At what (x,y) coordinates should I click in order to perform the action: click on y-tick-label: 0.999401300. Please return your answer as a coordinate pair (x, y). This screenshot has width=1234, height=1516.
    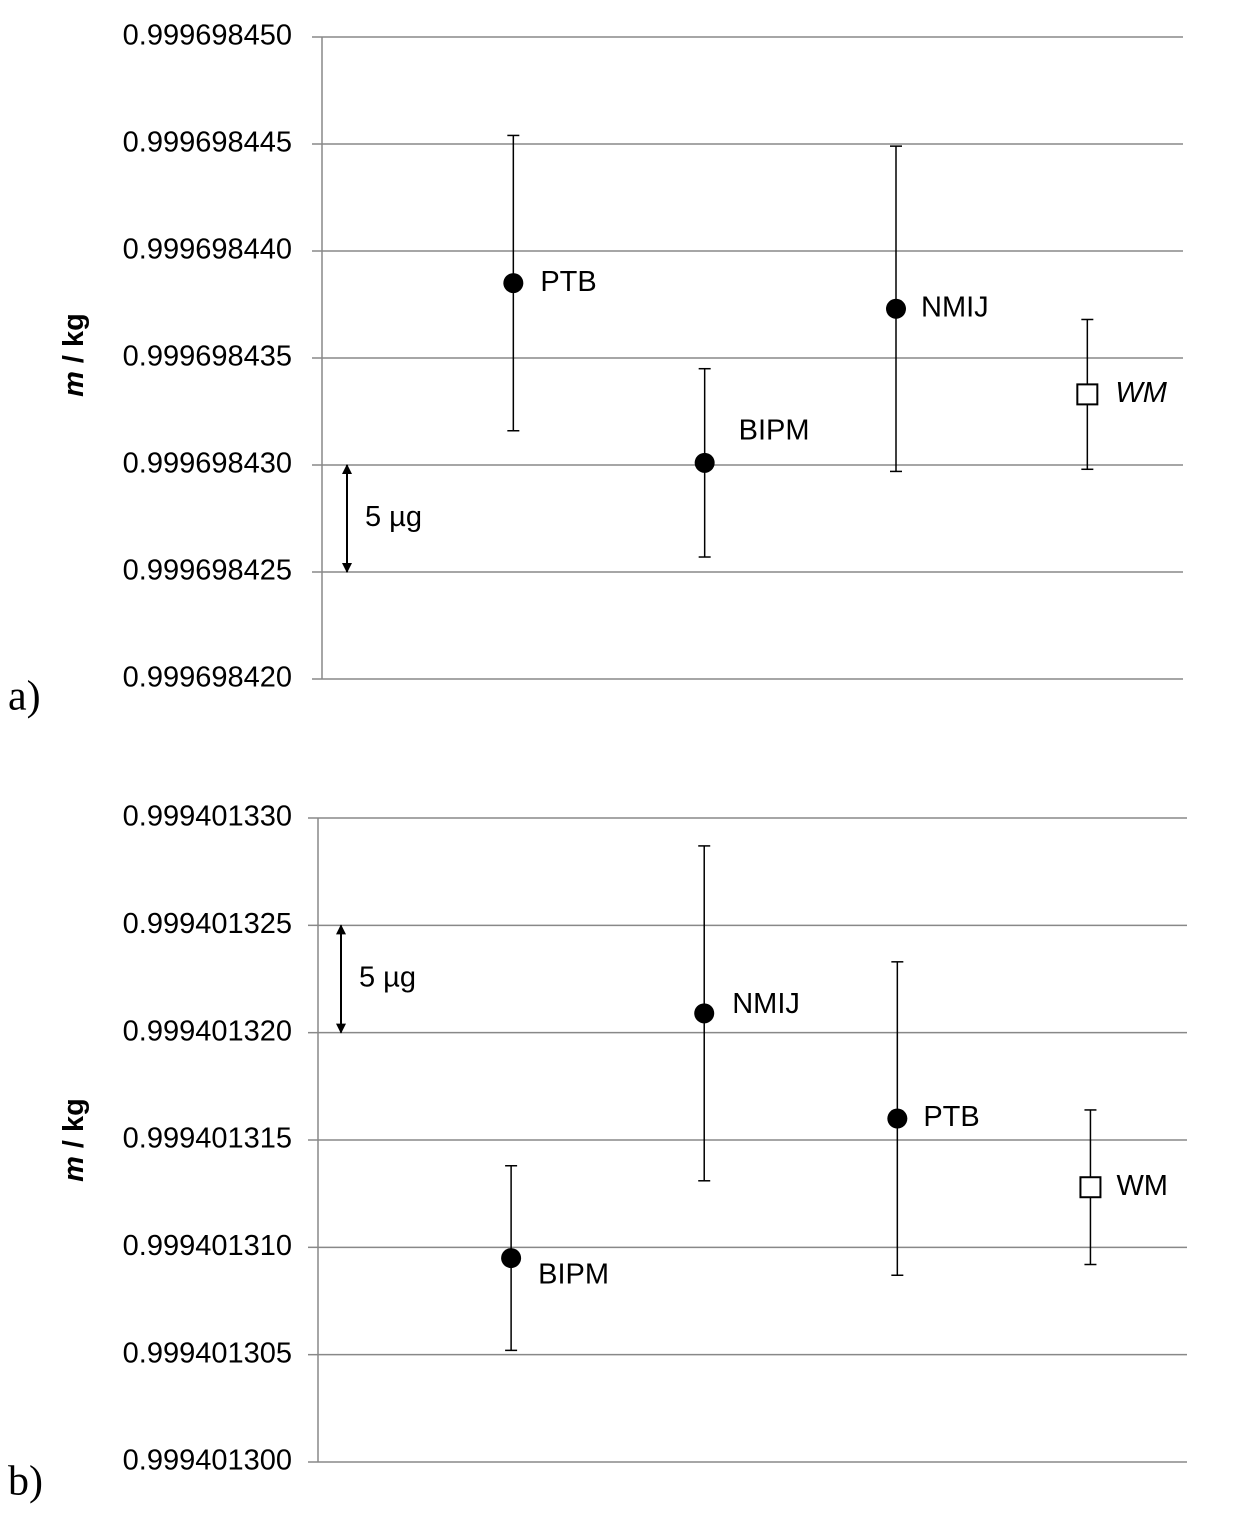
    Looking at the image, I should click on (207, 1461).